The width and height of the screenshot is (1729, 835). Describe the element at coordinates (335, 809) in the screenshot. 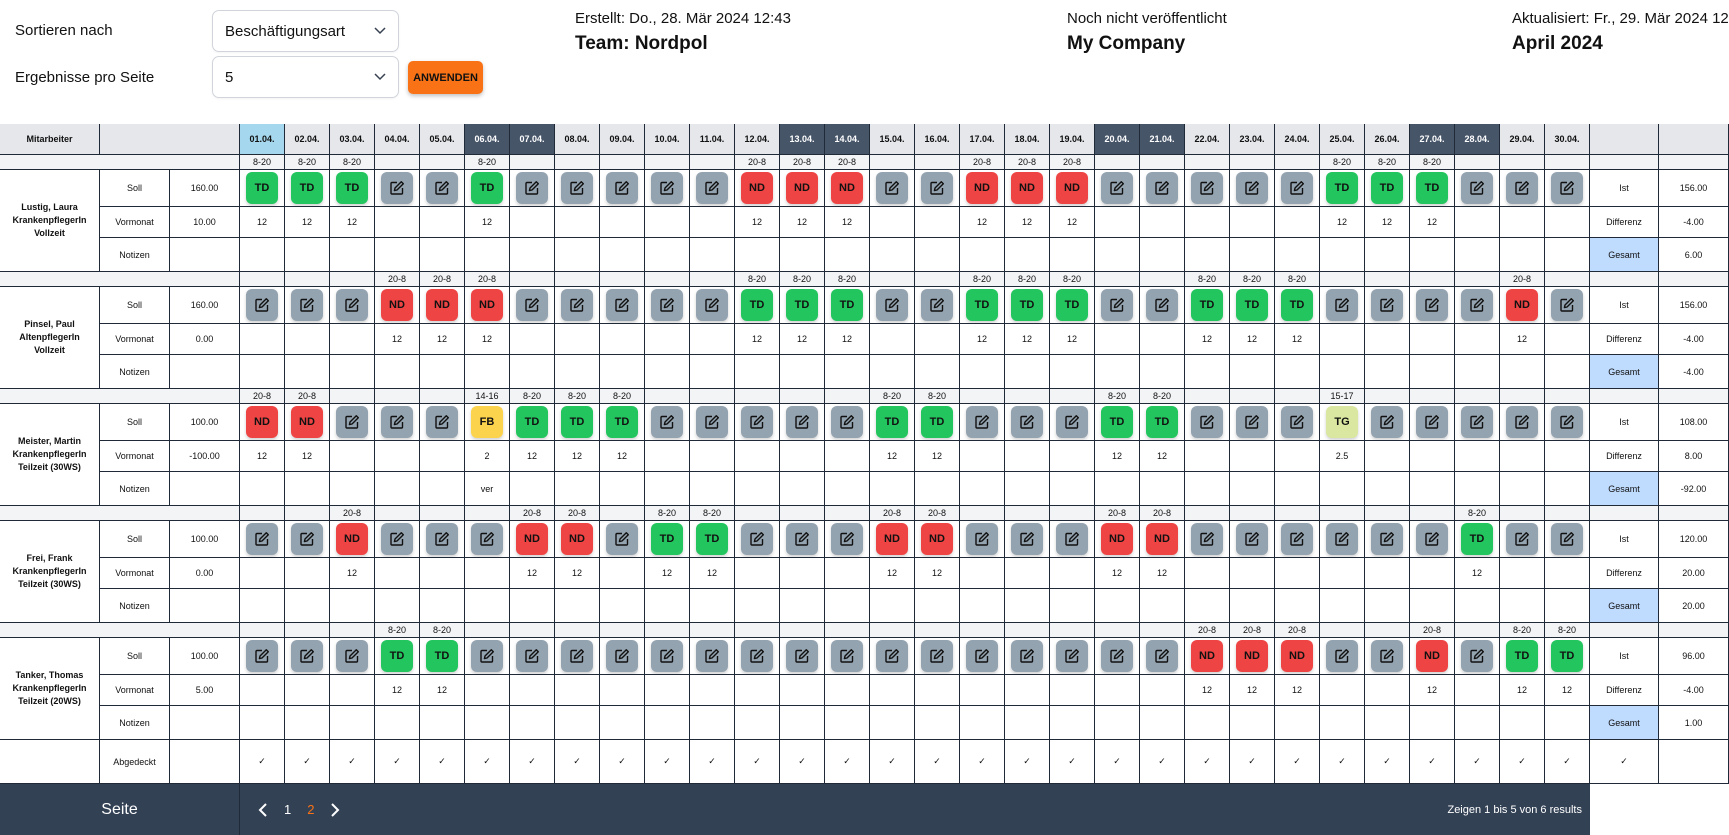

I see `chevron-right-icon` at that location.